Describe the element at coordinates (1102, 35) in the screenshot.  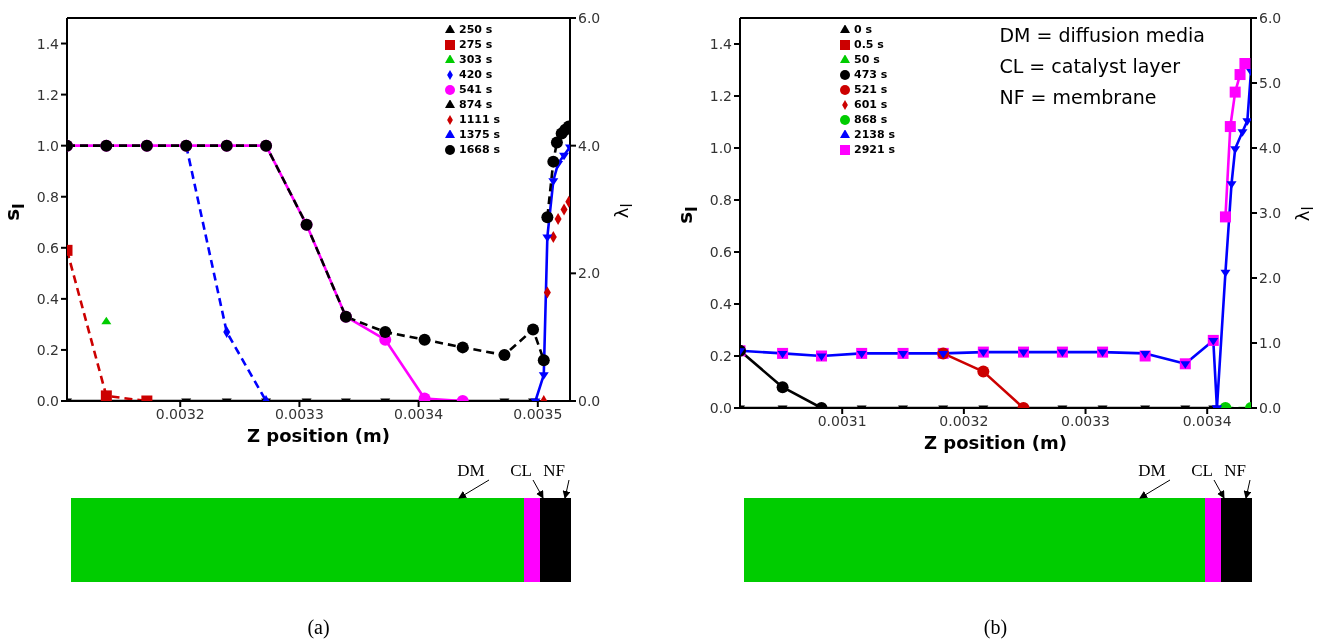
I see `annotation: DM = diffusion media` at that location.